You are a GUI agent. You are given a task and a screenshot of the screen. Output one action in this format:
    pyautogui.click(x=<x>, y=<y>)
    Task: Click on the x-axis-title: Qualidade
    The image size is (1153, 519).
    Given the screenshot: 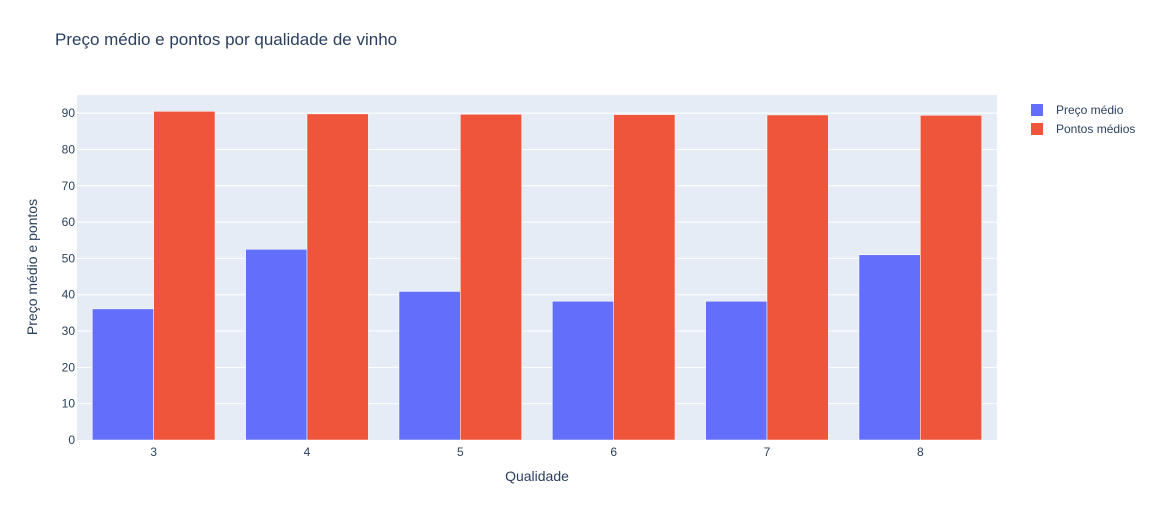 What is the action you would take?
    pyautogui.click(x=537, y=476)
    